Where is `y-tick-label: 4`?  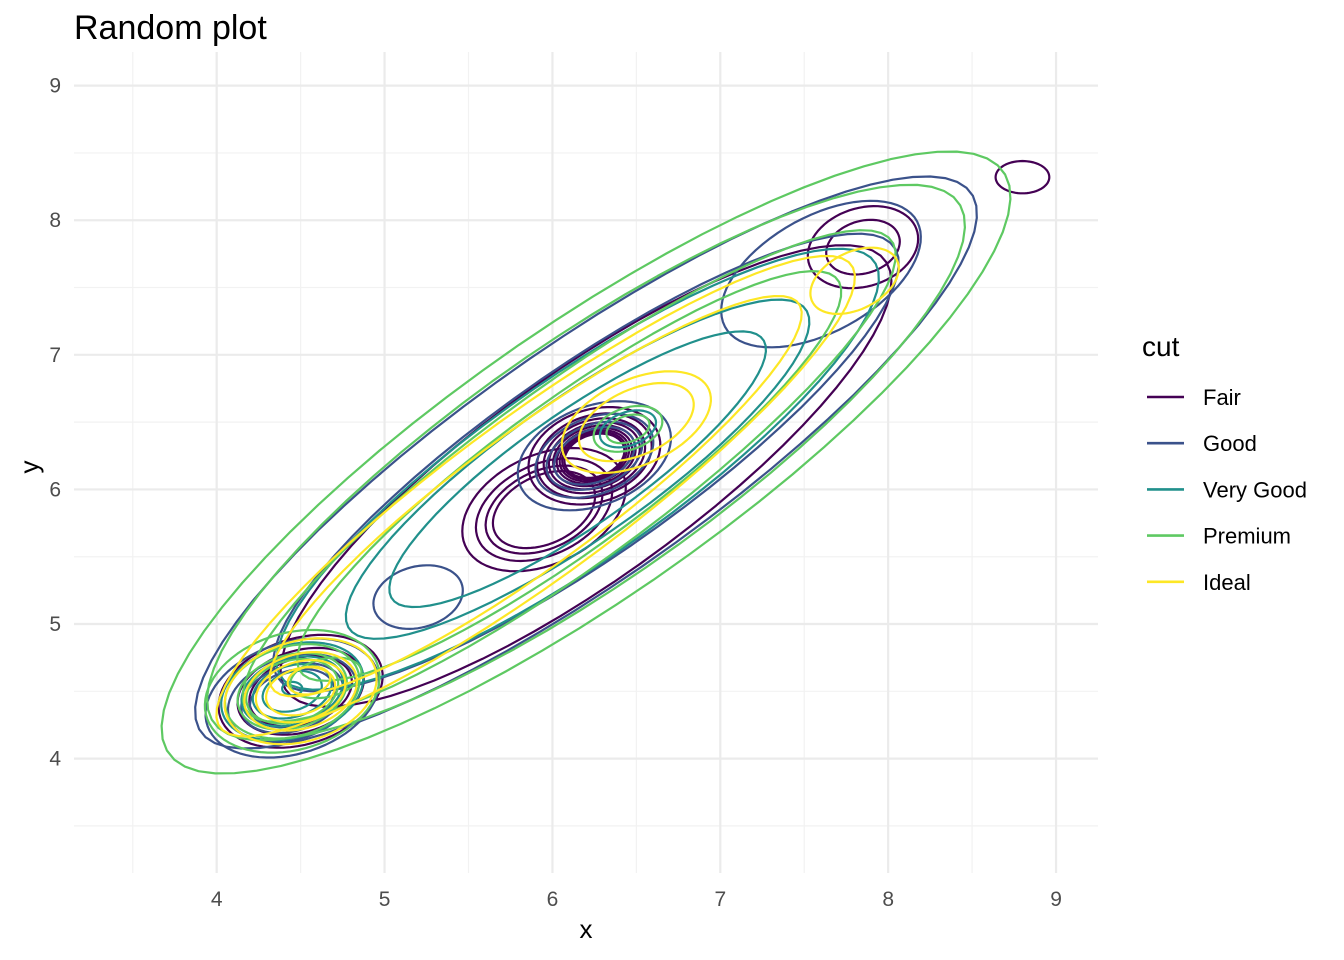 y-tick-label: 4 is located at coordinates (55, 759).